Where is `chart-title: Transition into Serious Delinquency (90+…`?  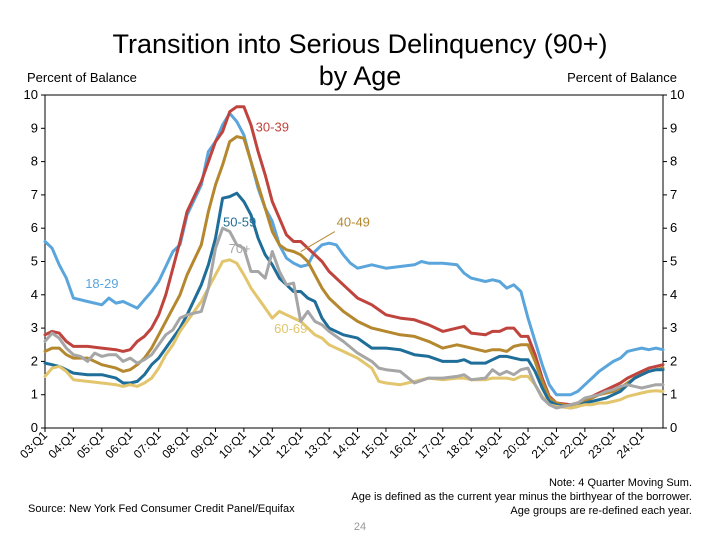 chart-title: Transition into Serious Delinquency (90+… is located at coordinates (360, 60).